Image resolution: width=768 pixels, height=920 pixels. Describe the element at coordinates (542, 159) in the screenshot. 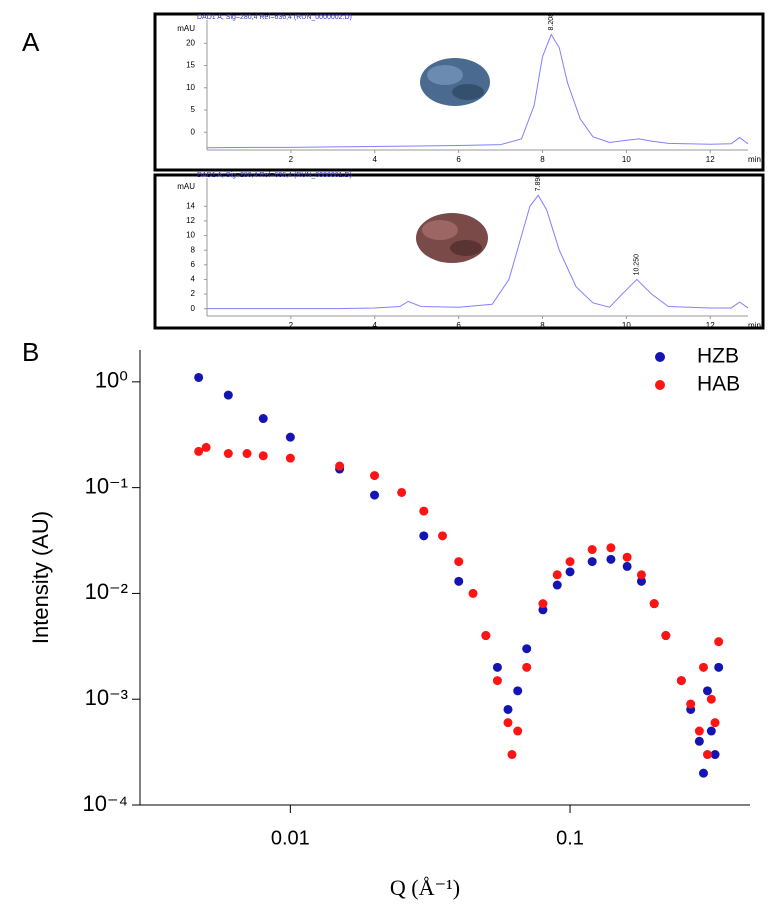

I see `x-tick-label: 8` at that location.